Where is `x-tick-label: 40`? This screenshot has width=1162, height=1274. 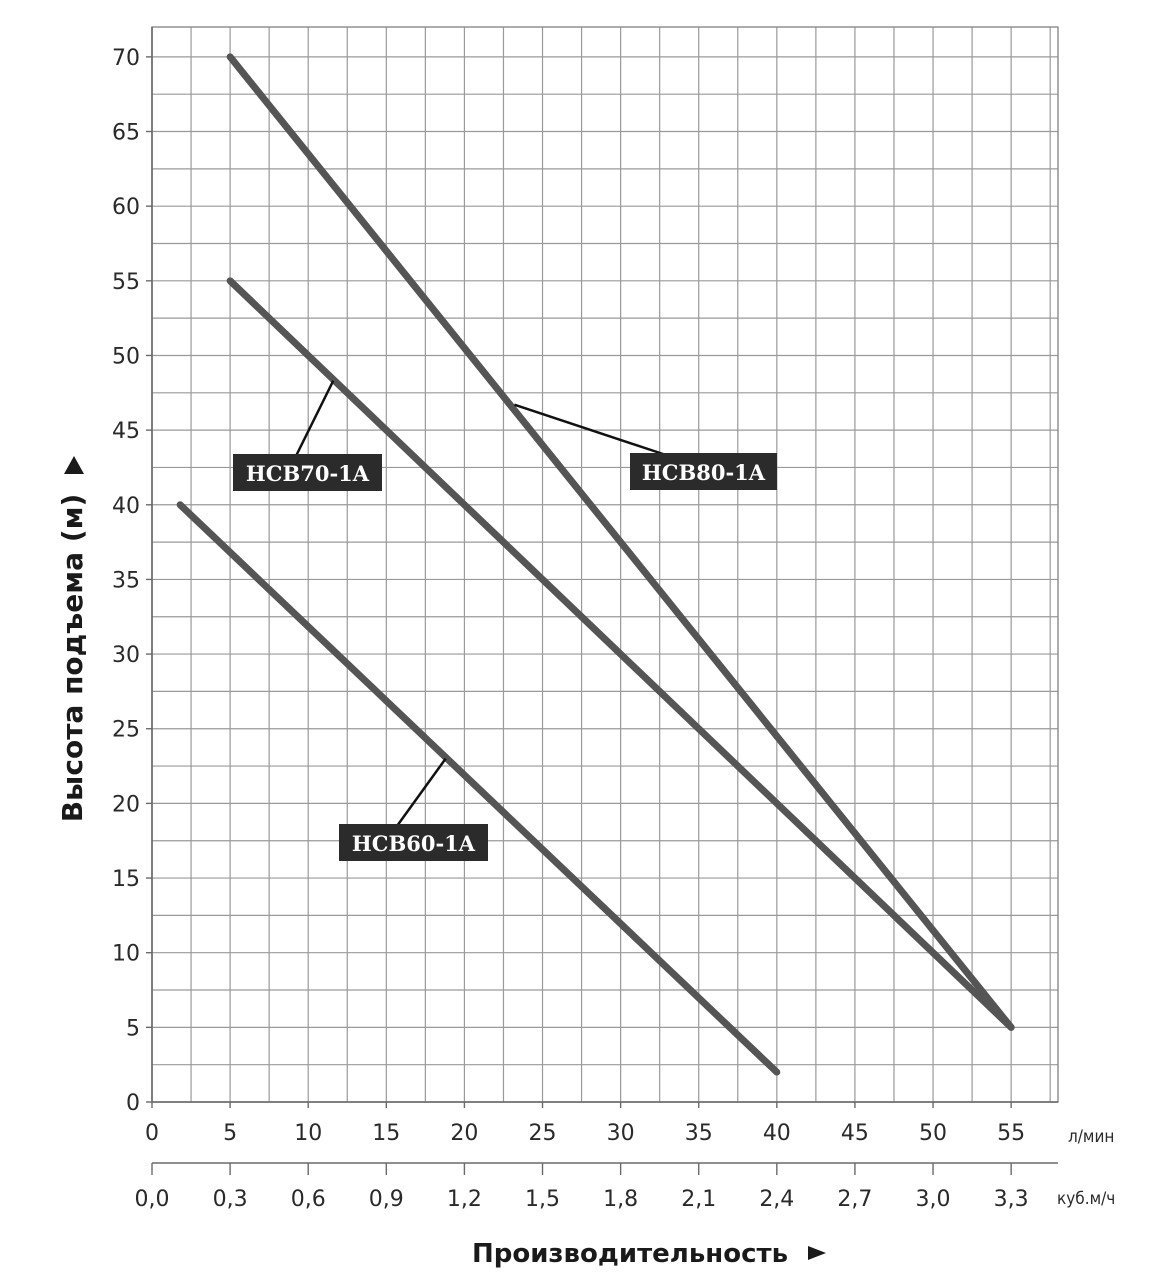
x-tick-label: 40 is located at coordinates (777, 1133).